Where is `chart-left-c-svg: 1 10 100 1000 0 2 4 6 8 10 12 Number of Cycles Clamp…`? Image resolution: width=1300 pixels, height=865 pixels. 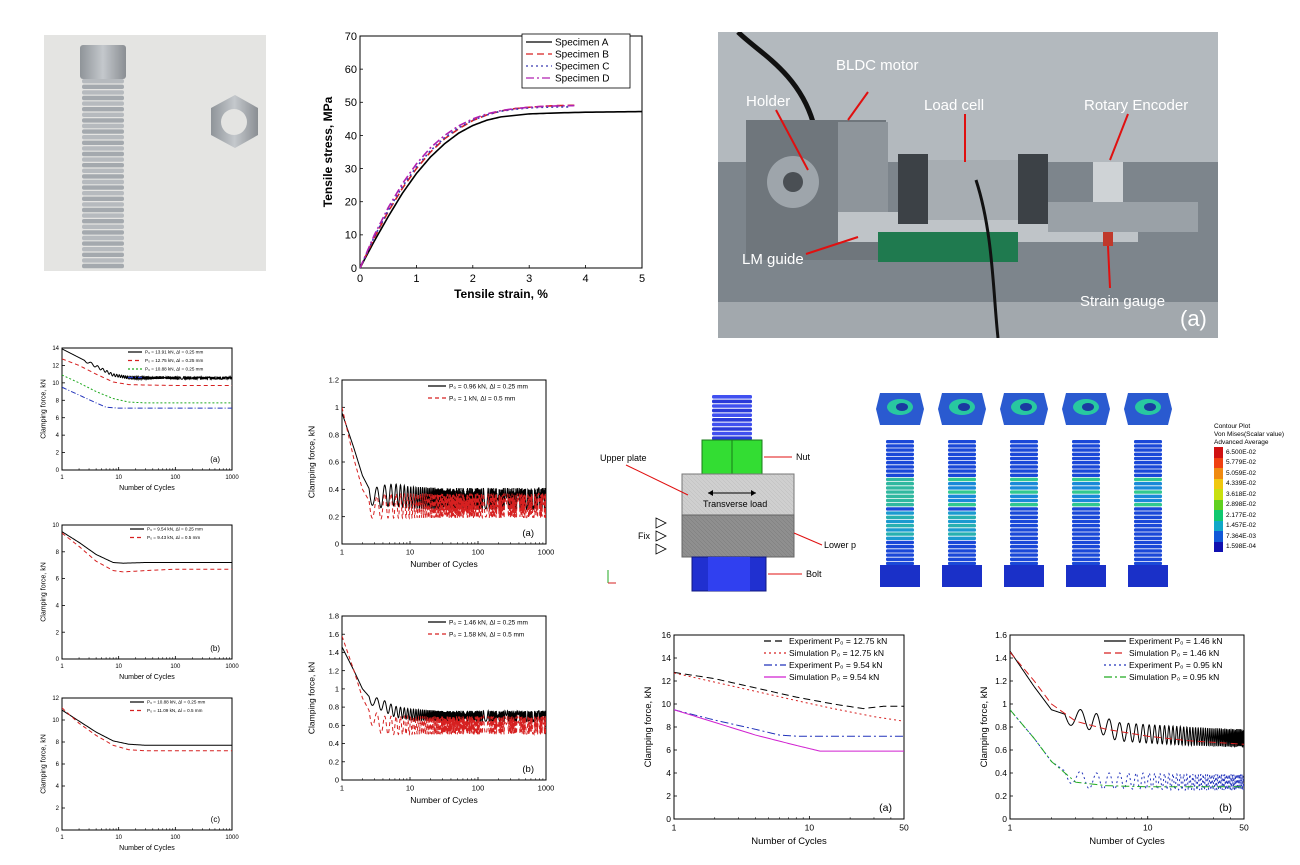 chart-left-c-svg: 1 10 100 1000 0 2 4 6 8 10 12 Number of Cycles Clamp… is located at coordinates (140, 774).